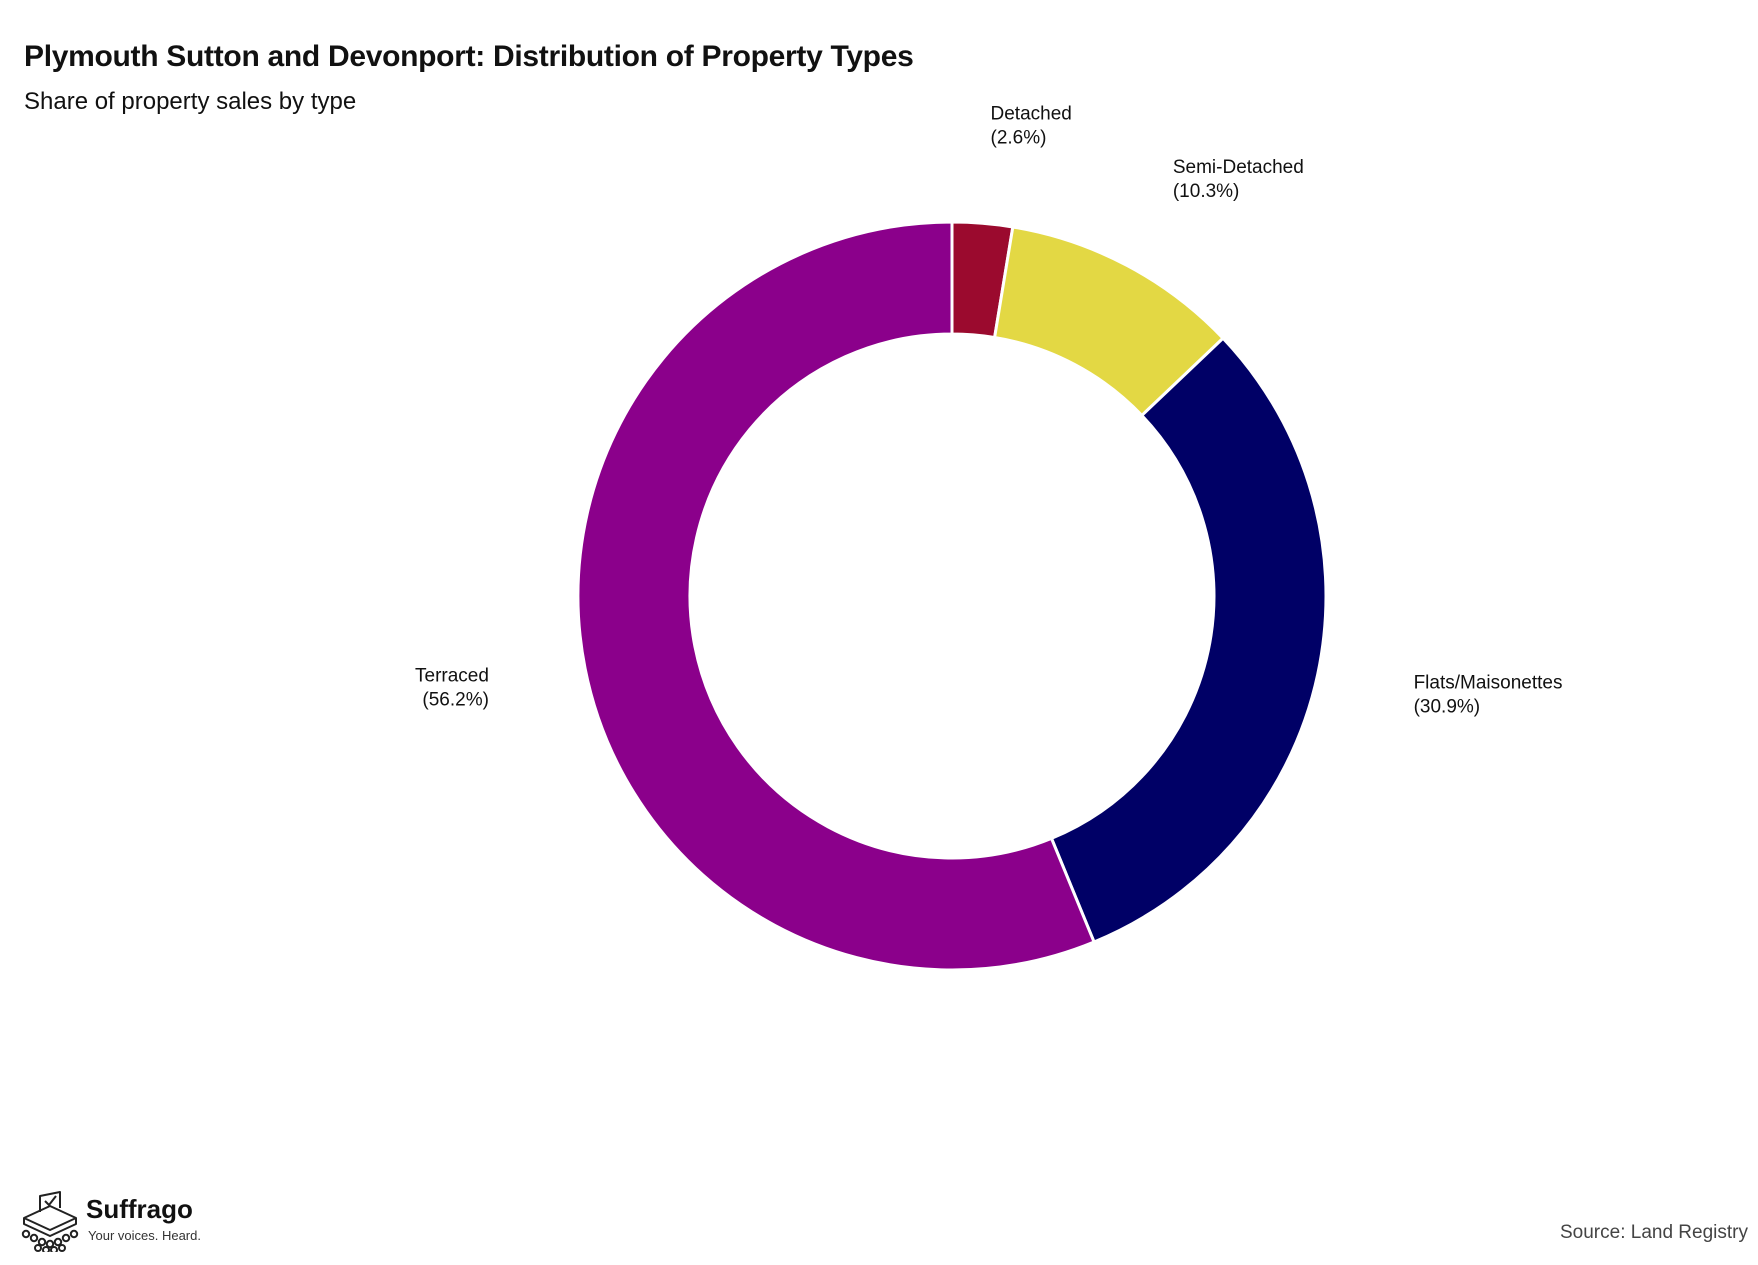  Describe the element at coordinates (452, 675) in the screenshot. I see `slice-label-name: Terraced` at that location.